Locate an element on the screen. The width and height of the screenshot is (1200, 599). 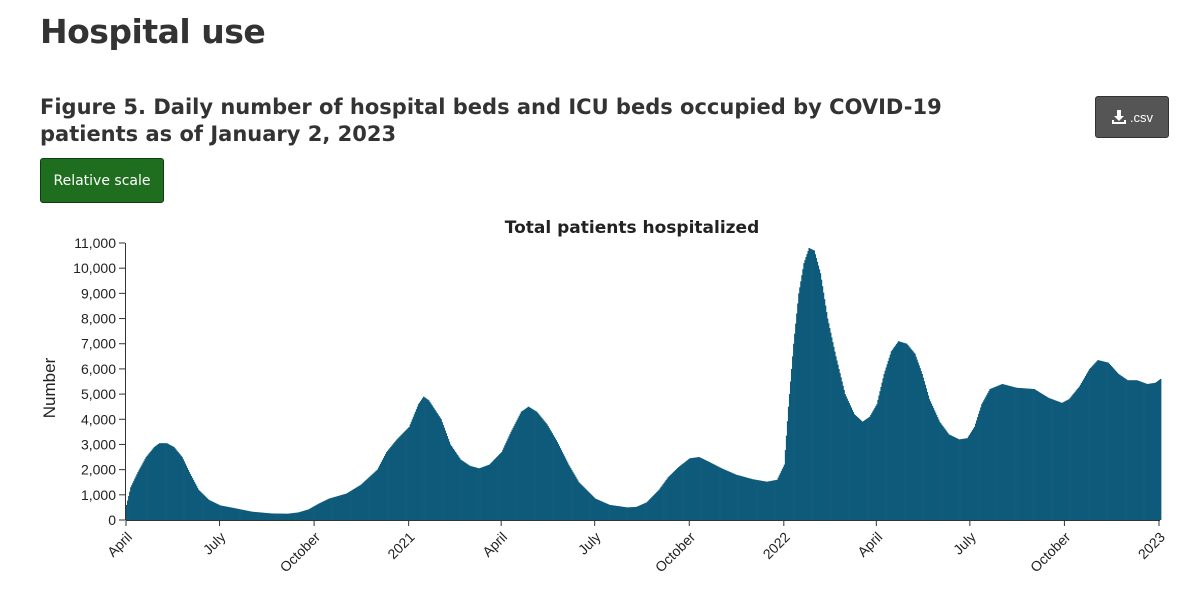
y-tick-label: 10,000 is located at coordinates (94, 268).